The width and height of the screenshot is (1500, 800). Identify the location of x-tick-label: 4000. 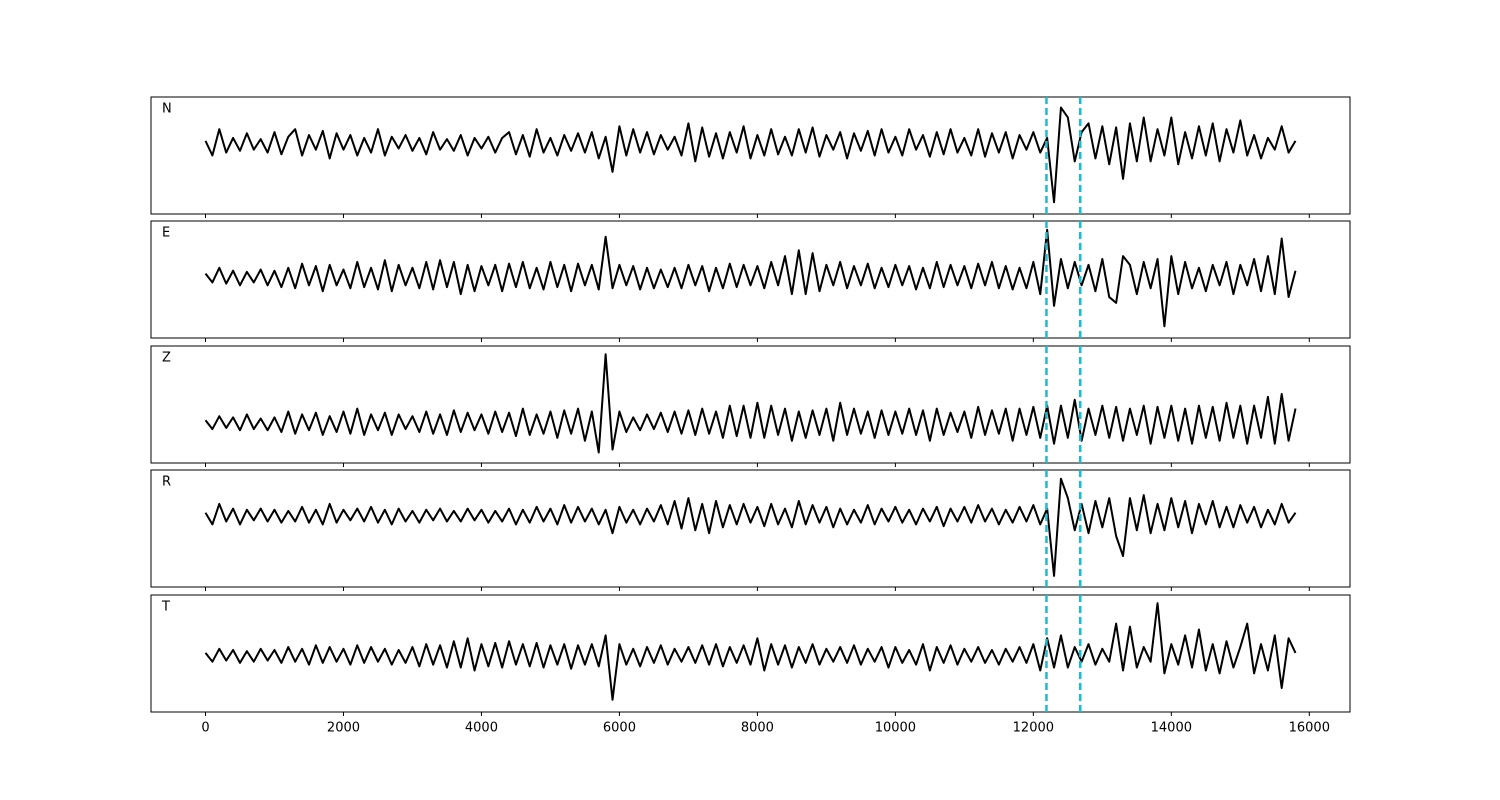
(481, 728).